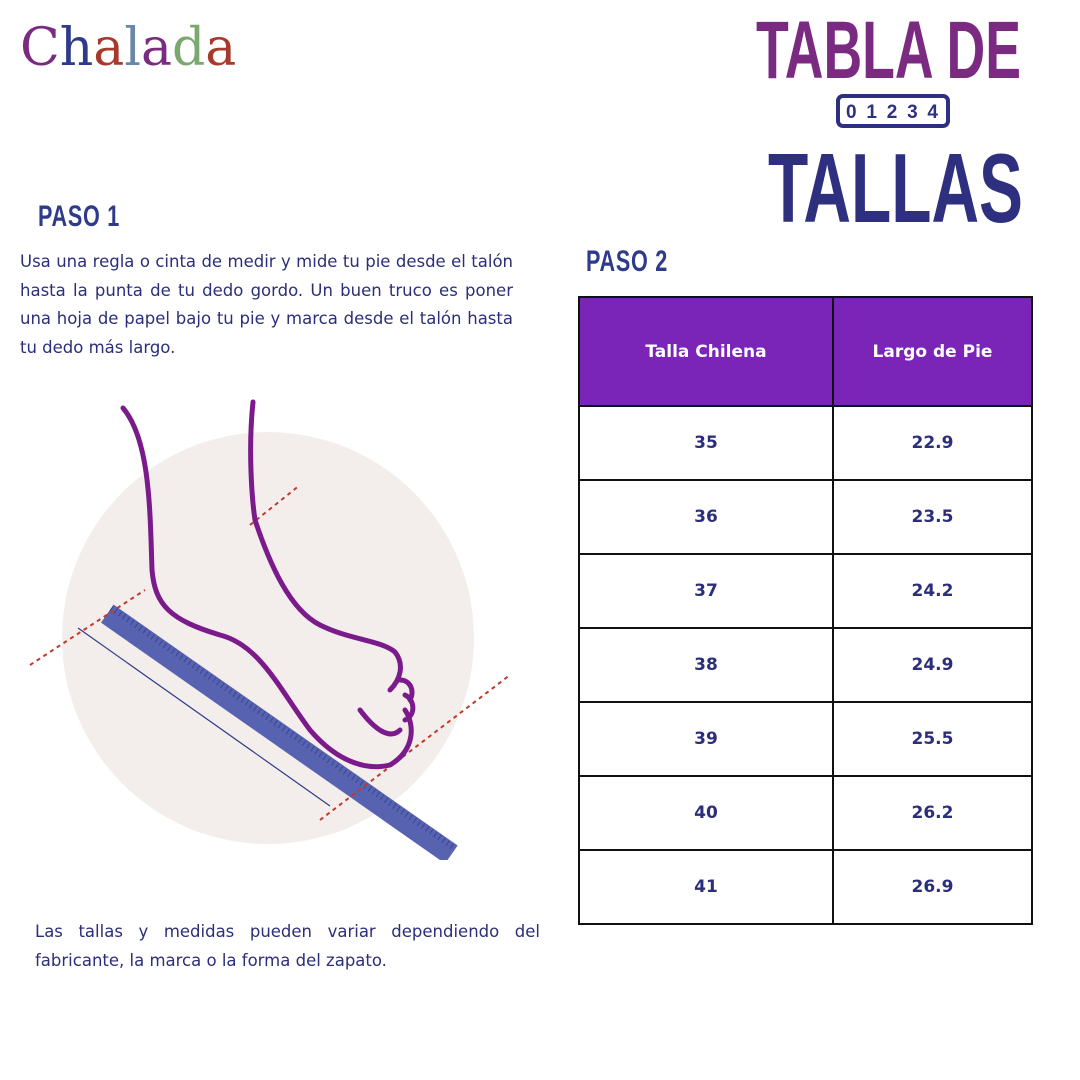  What do you see at coordinates (706, 351) in the screenshot?
I see `column-header: Talla Chilena` at bounding box center [706, 351].